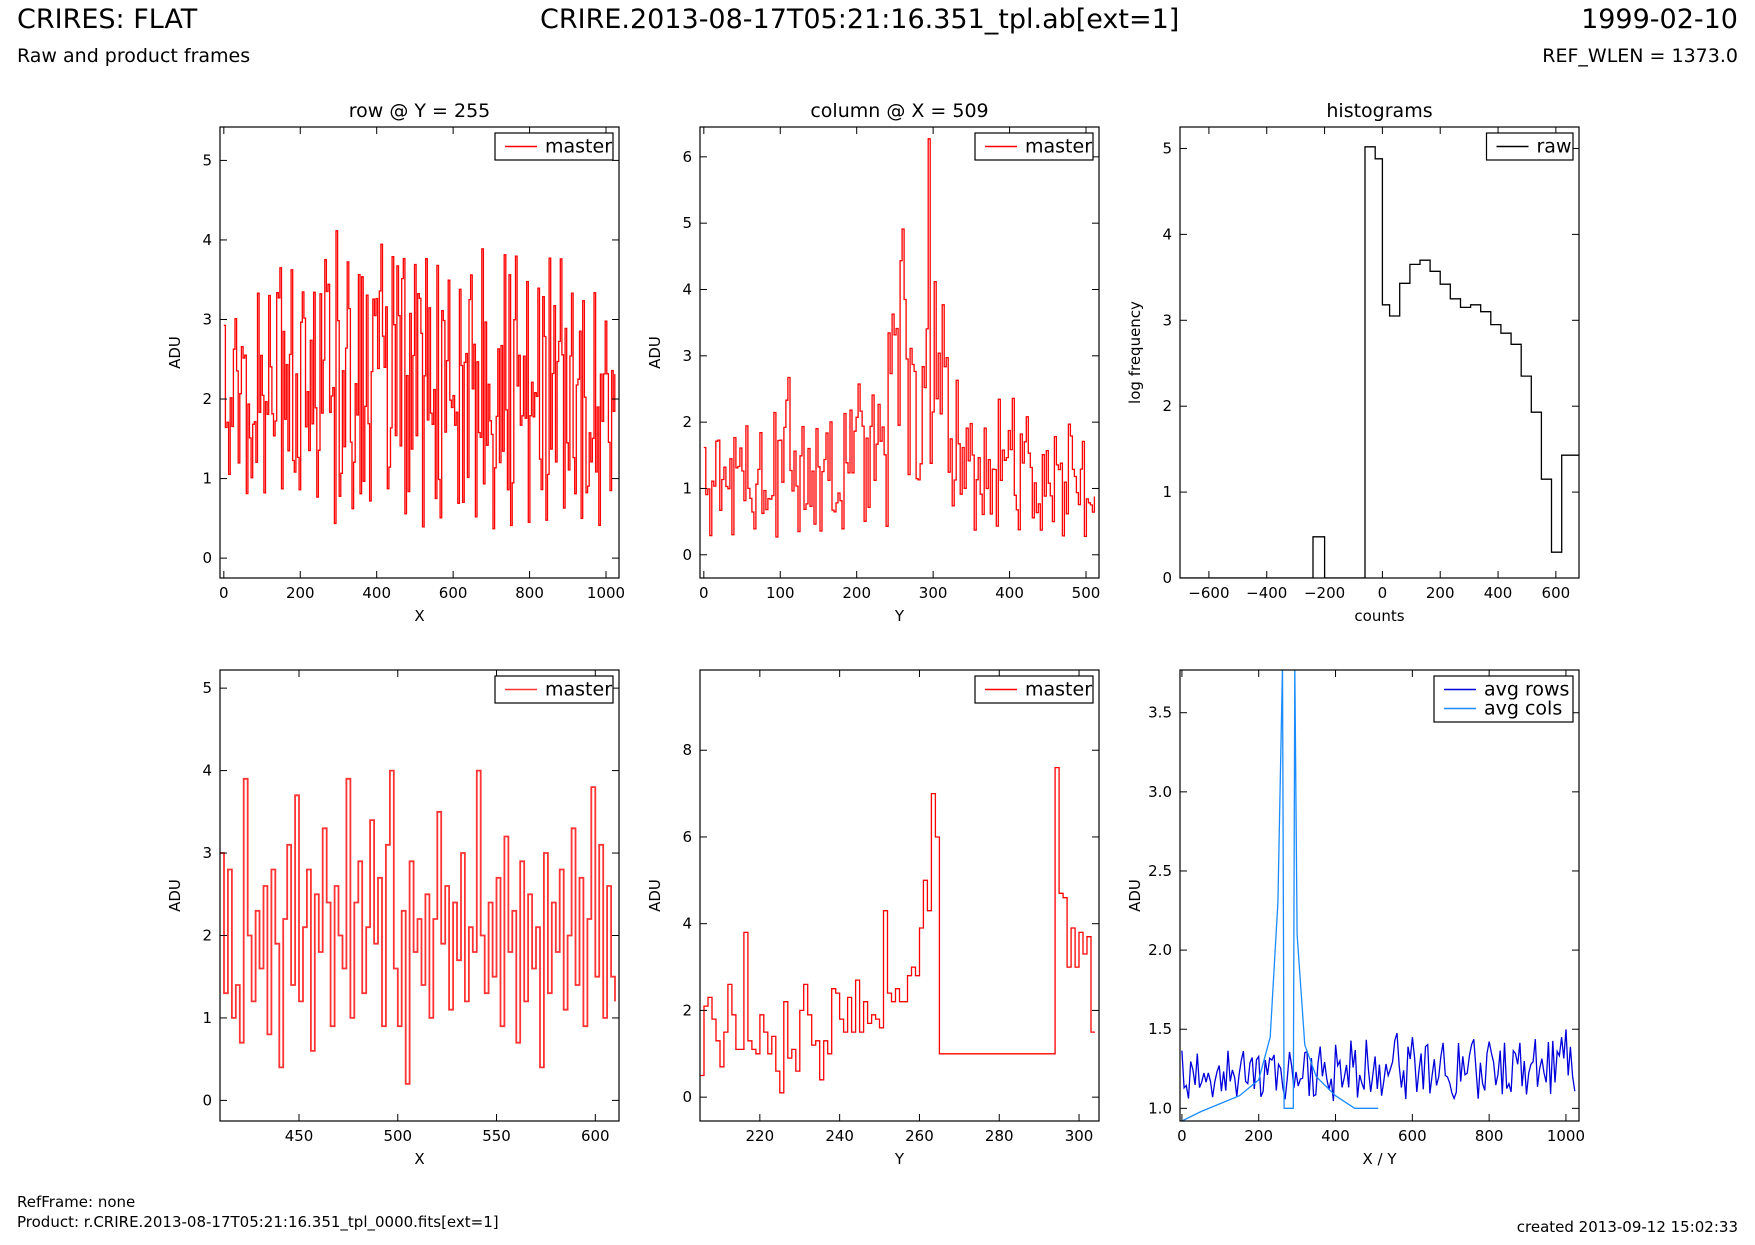  What do you see at coordinates (1135, 352) in the screenshot?
I see `y-axis-label: log frequency` at bounding box center [1135, 352].